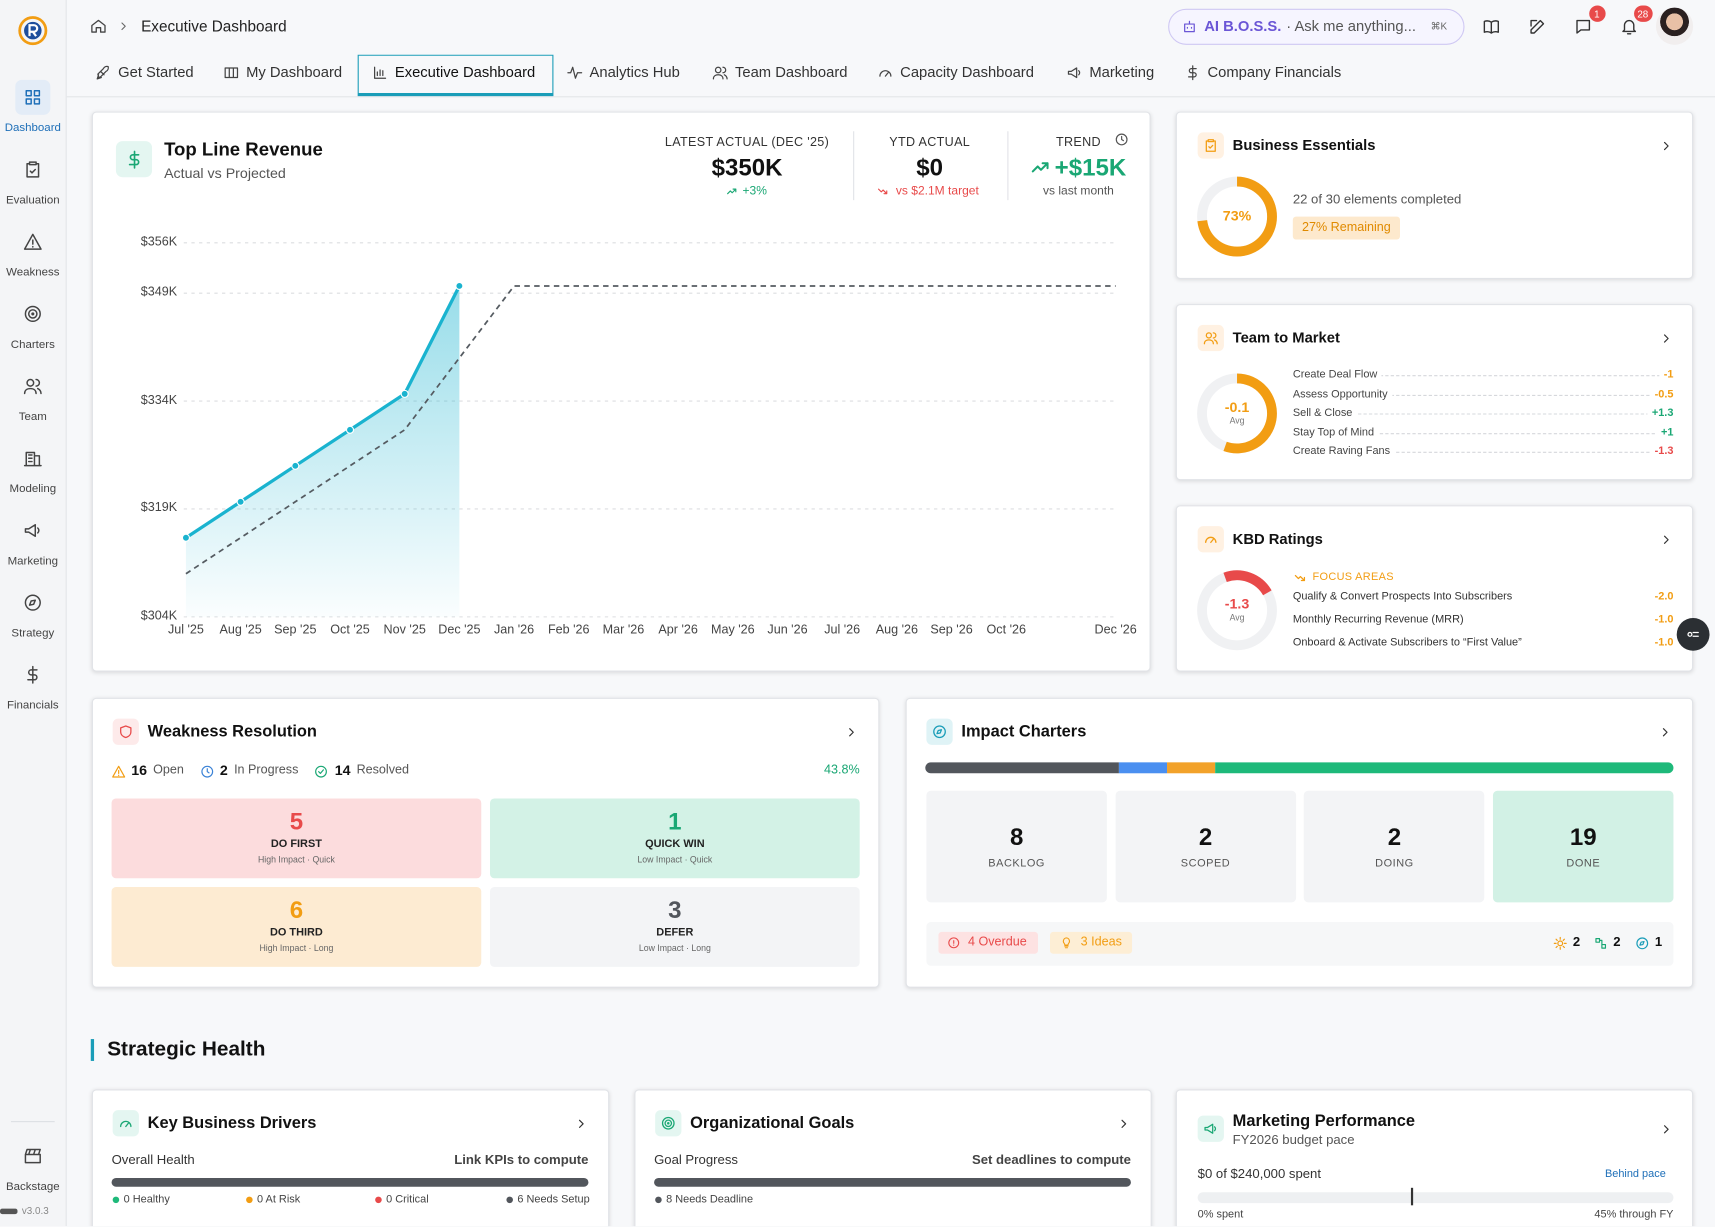 This screenshot has width=1715, height=1227. Describe the element at coordinates (521, 1159) in the screenshot. I see `metric-action: Link KPIs to compute` at that location.